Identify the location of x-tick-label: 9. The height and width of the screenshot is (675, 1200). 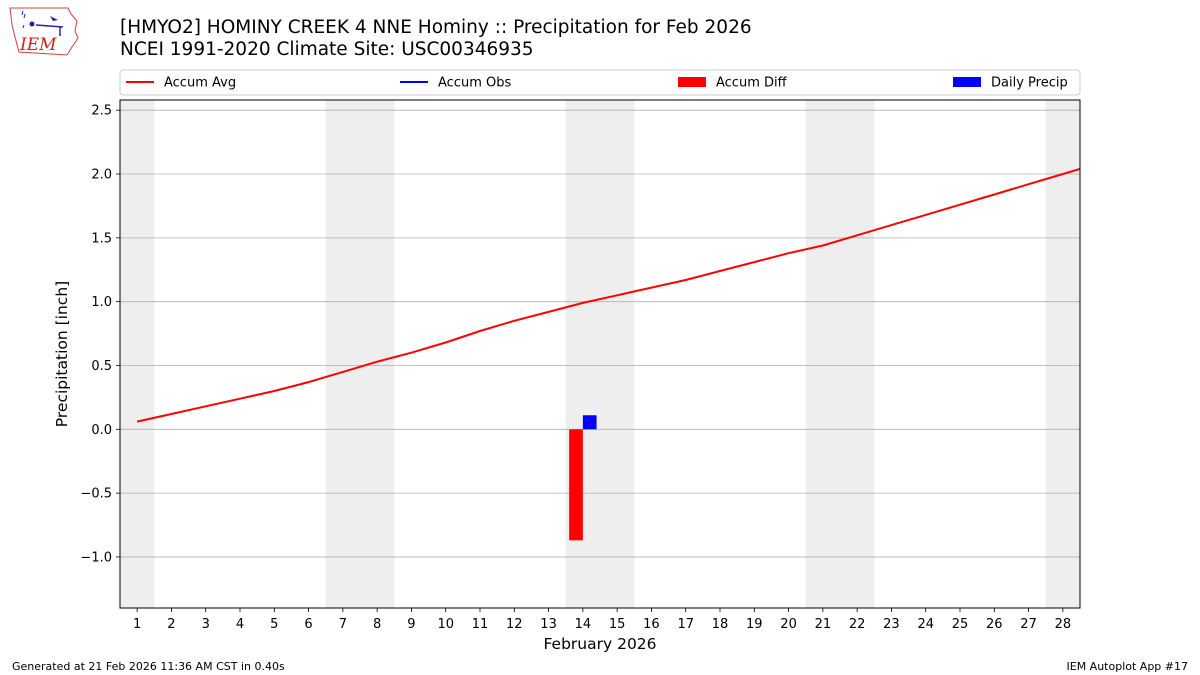
(411, 624).